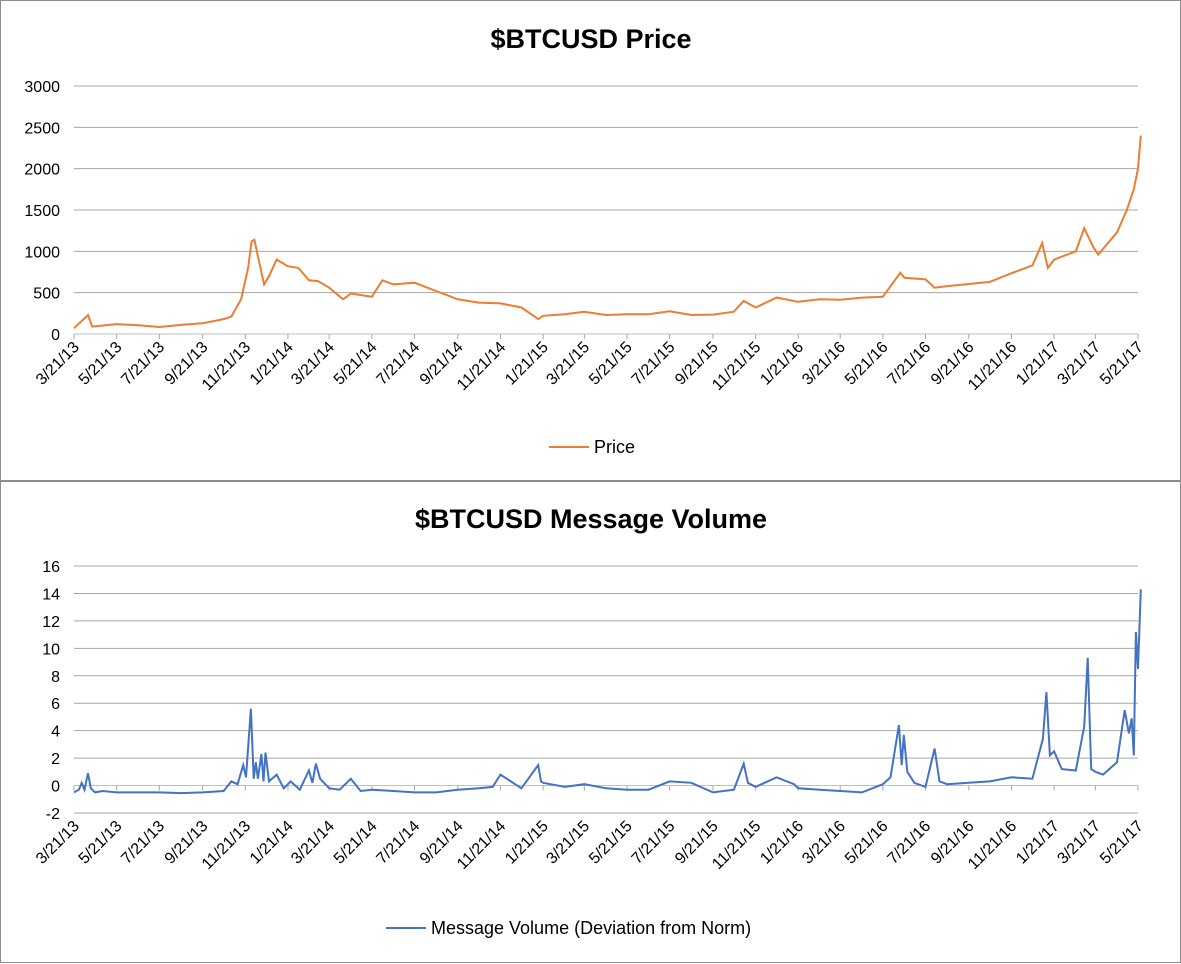  I want to click on chart-title: $BTCUSD Price, so click(590, 39).